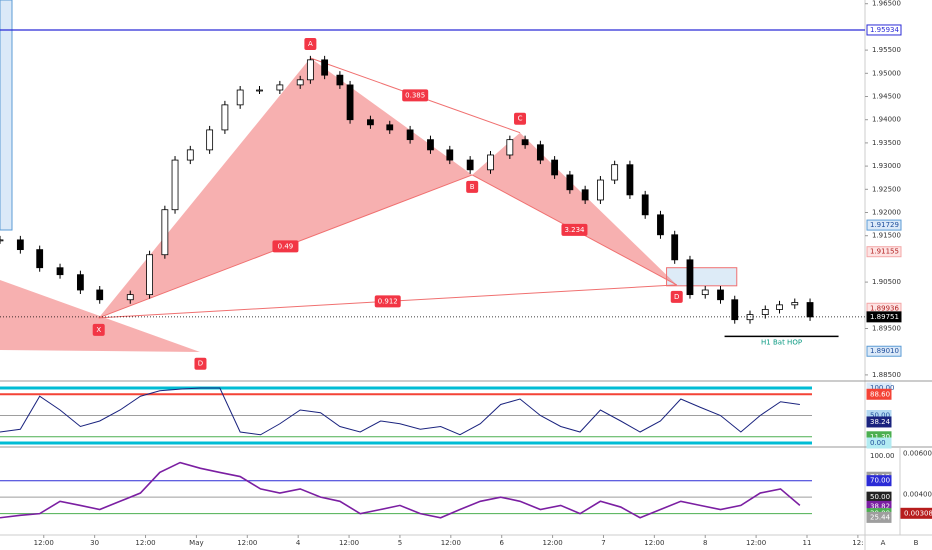  I want to click on axis-label: 1.91729, so click(884, 225).